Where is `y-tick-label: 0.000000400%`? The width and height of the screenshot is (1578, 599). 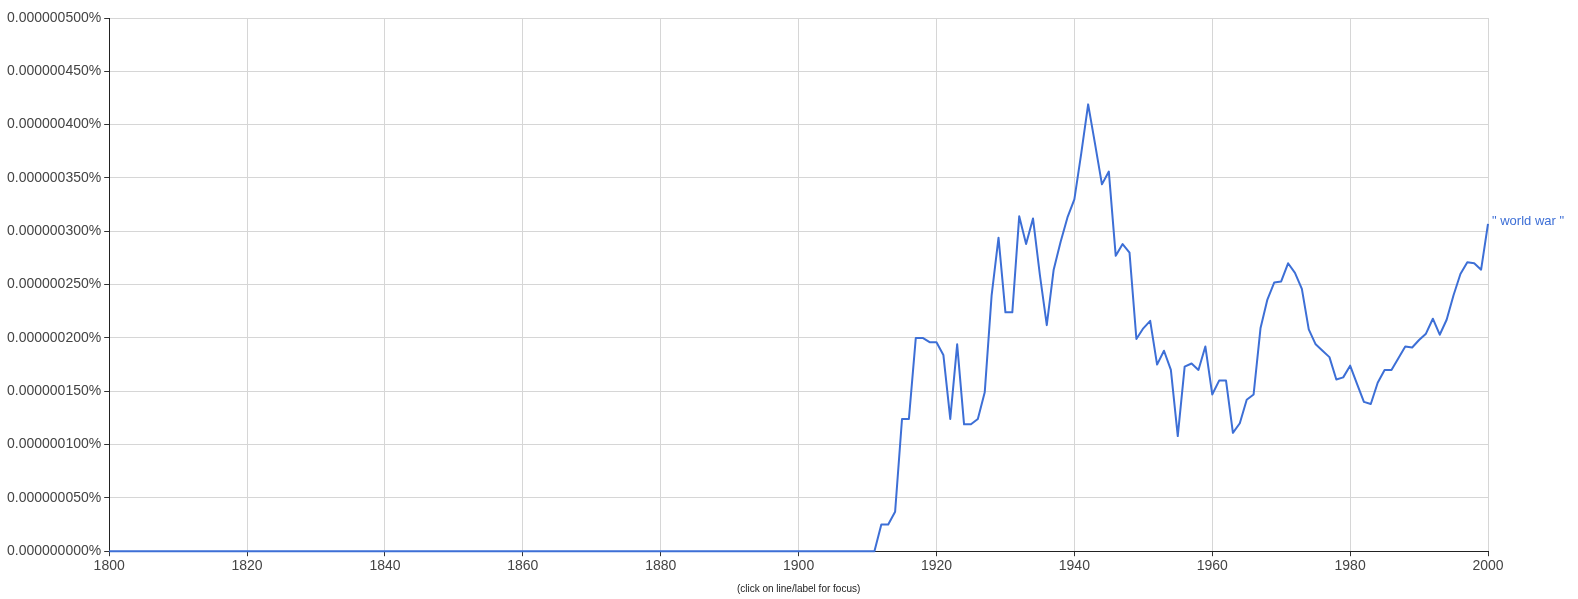
y-tick-label: 0.000000400% is located at coordinates (54, 123).